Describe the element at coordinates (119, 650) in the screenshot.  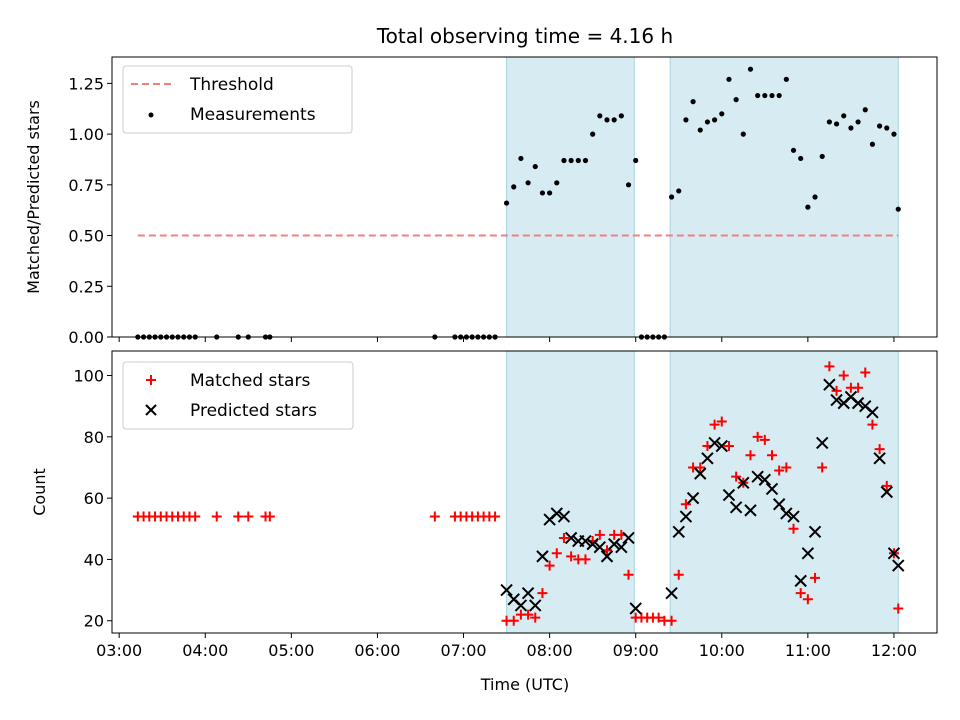
I see `x-tick-label: 03:00` at that location.